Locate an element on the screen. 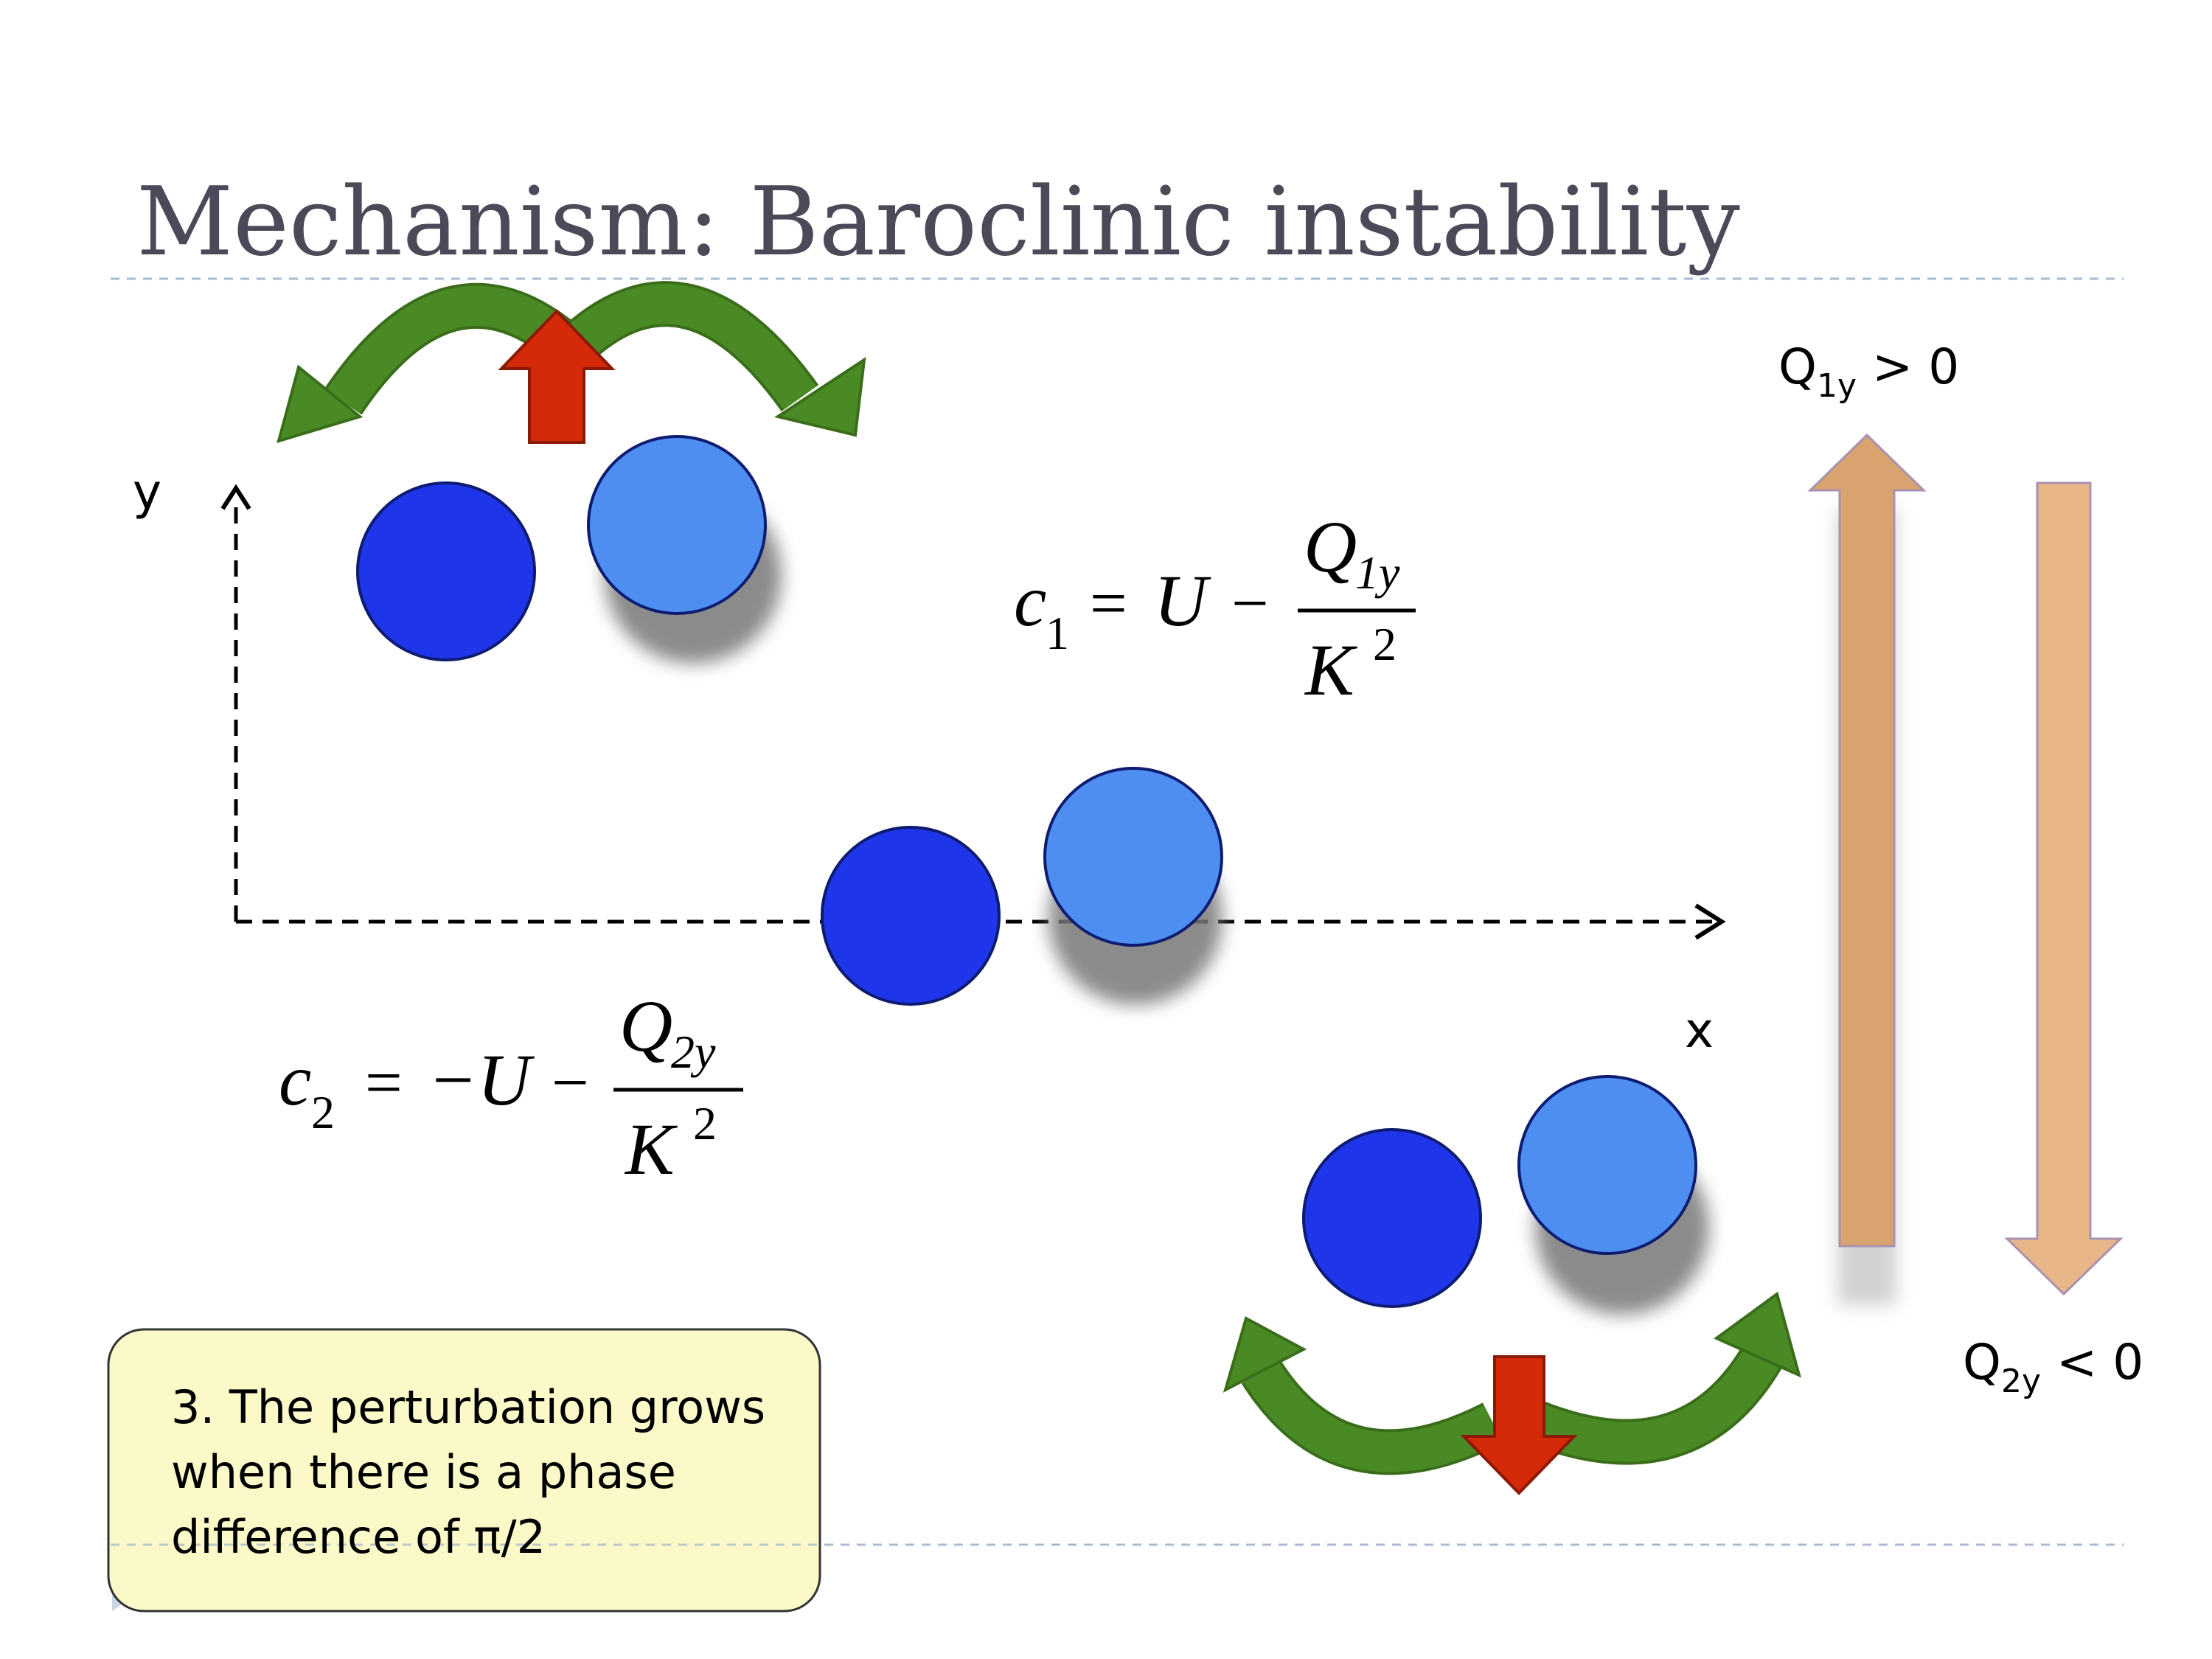 This screenshot has height=1659, width=2212. x-axis-label: x is located at coordinates (1699, 1030).